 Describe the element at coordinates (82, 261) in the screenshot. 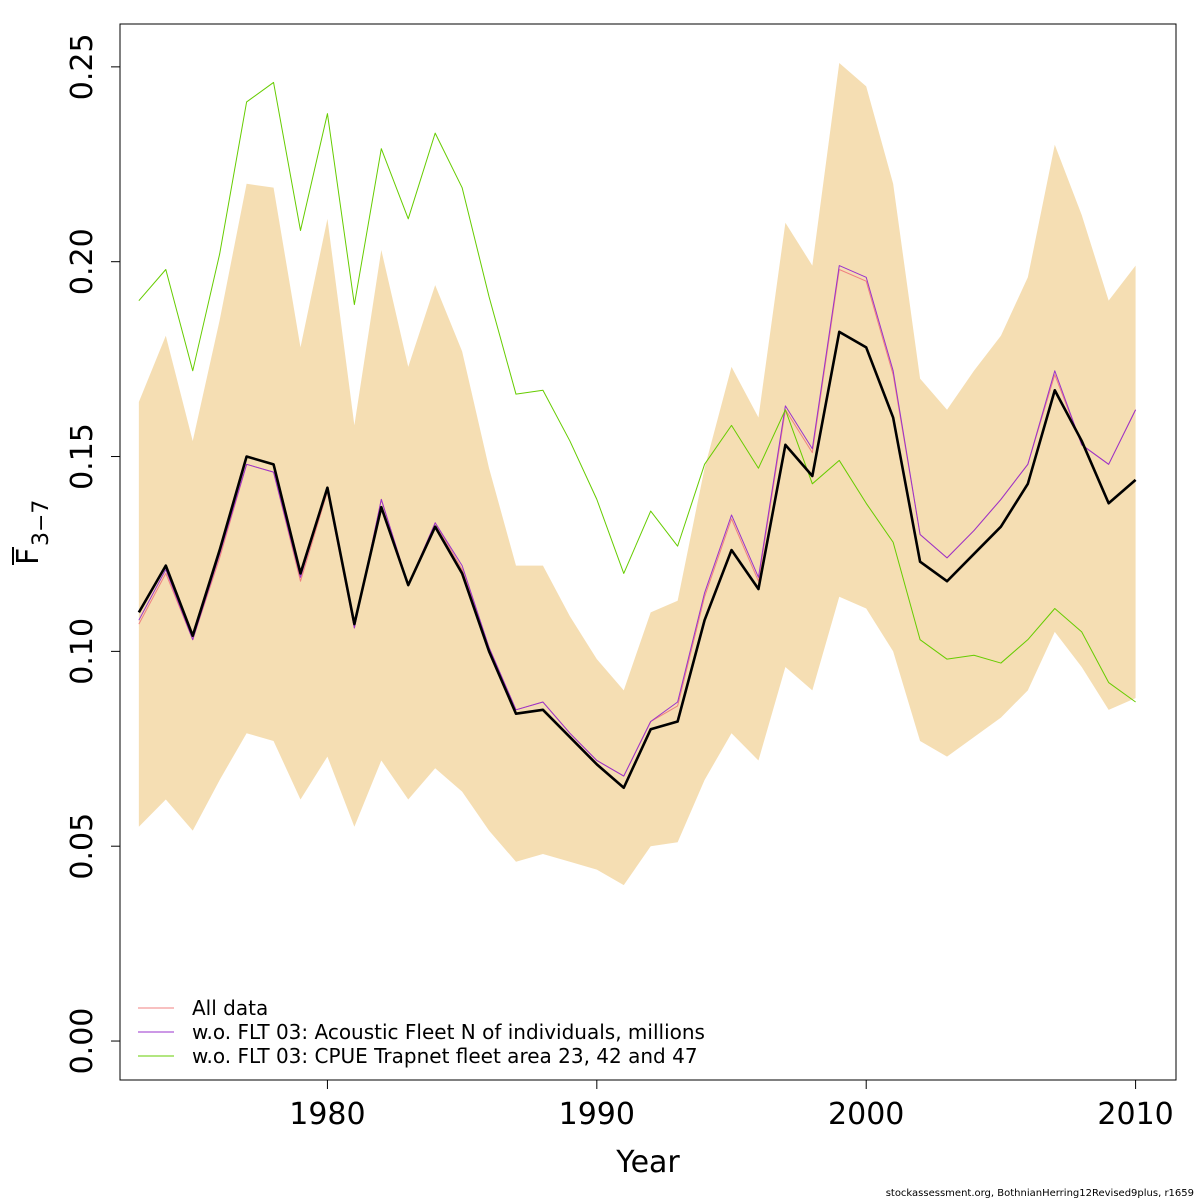

I see `y-tick-label: 0.20` at that location.